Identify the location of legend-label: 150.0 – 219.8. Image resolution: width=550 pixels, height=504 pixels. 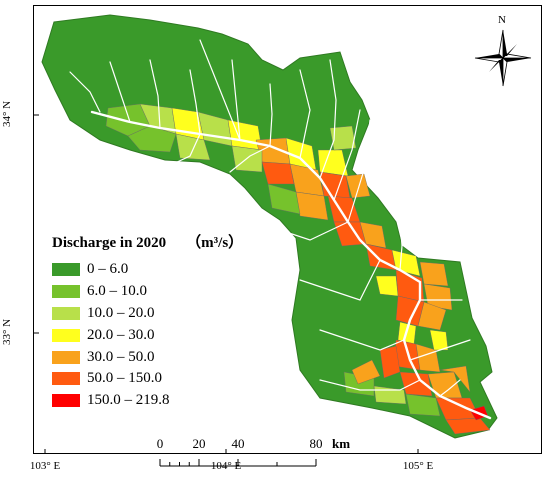
(128, 400).